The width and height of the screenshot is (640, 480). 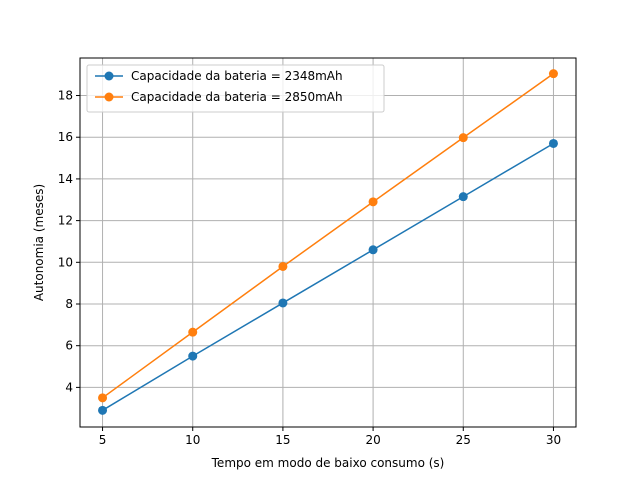 What do you see at coordinates (65, 221) in the screenshot?
I see `y-tick-label: 12` at bounding box center [65, 221].